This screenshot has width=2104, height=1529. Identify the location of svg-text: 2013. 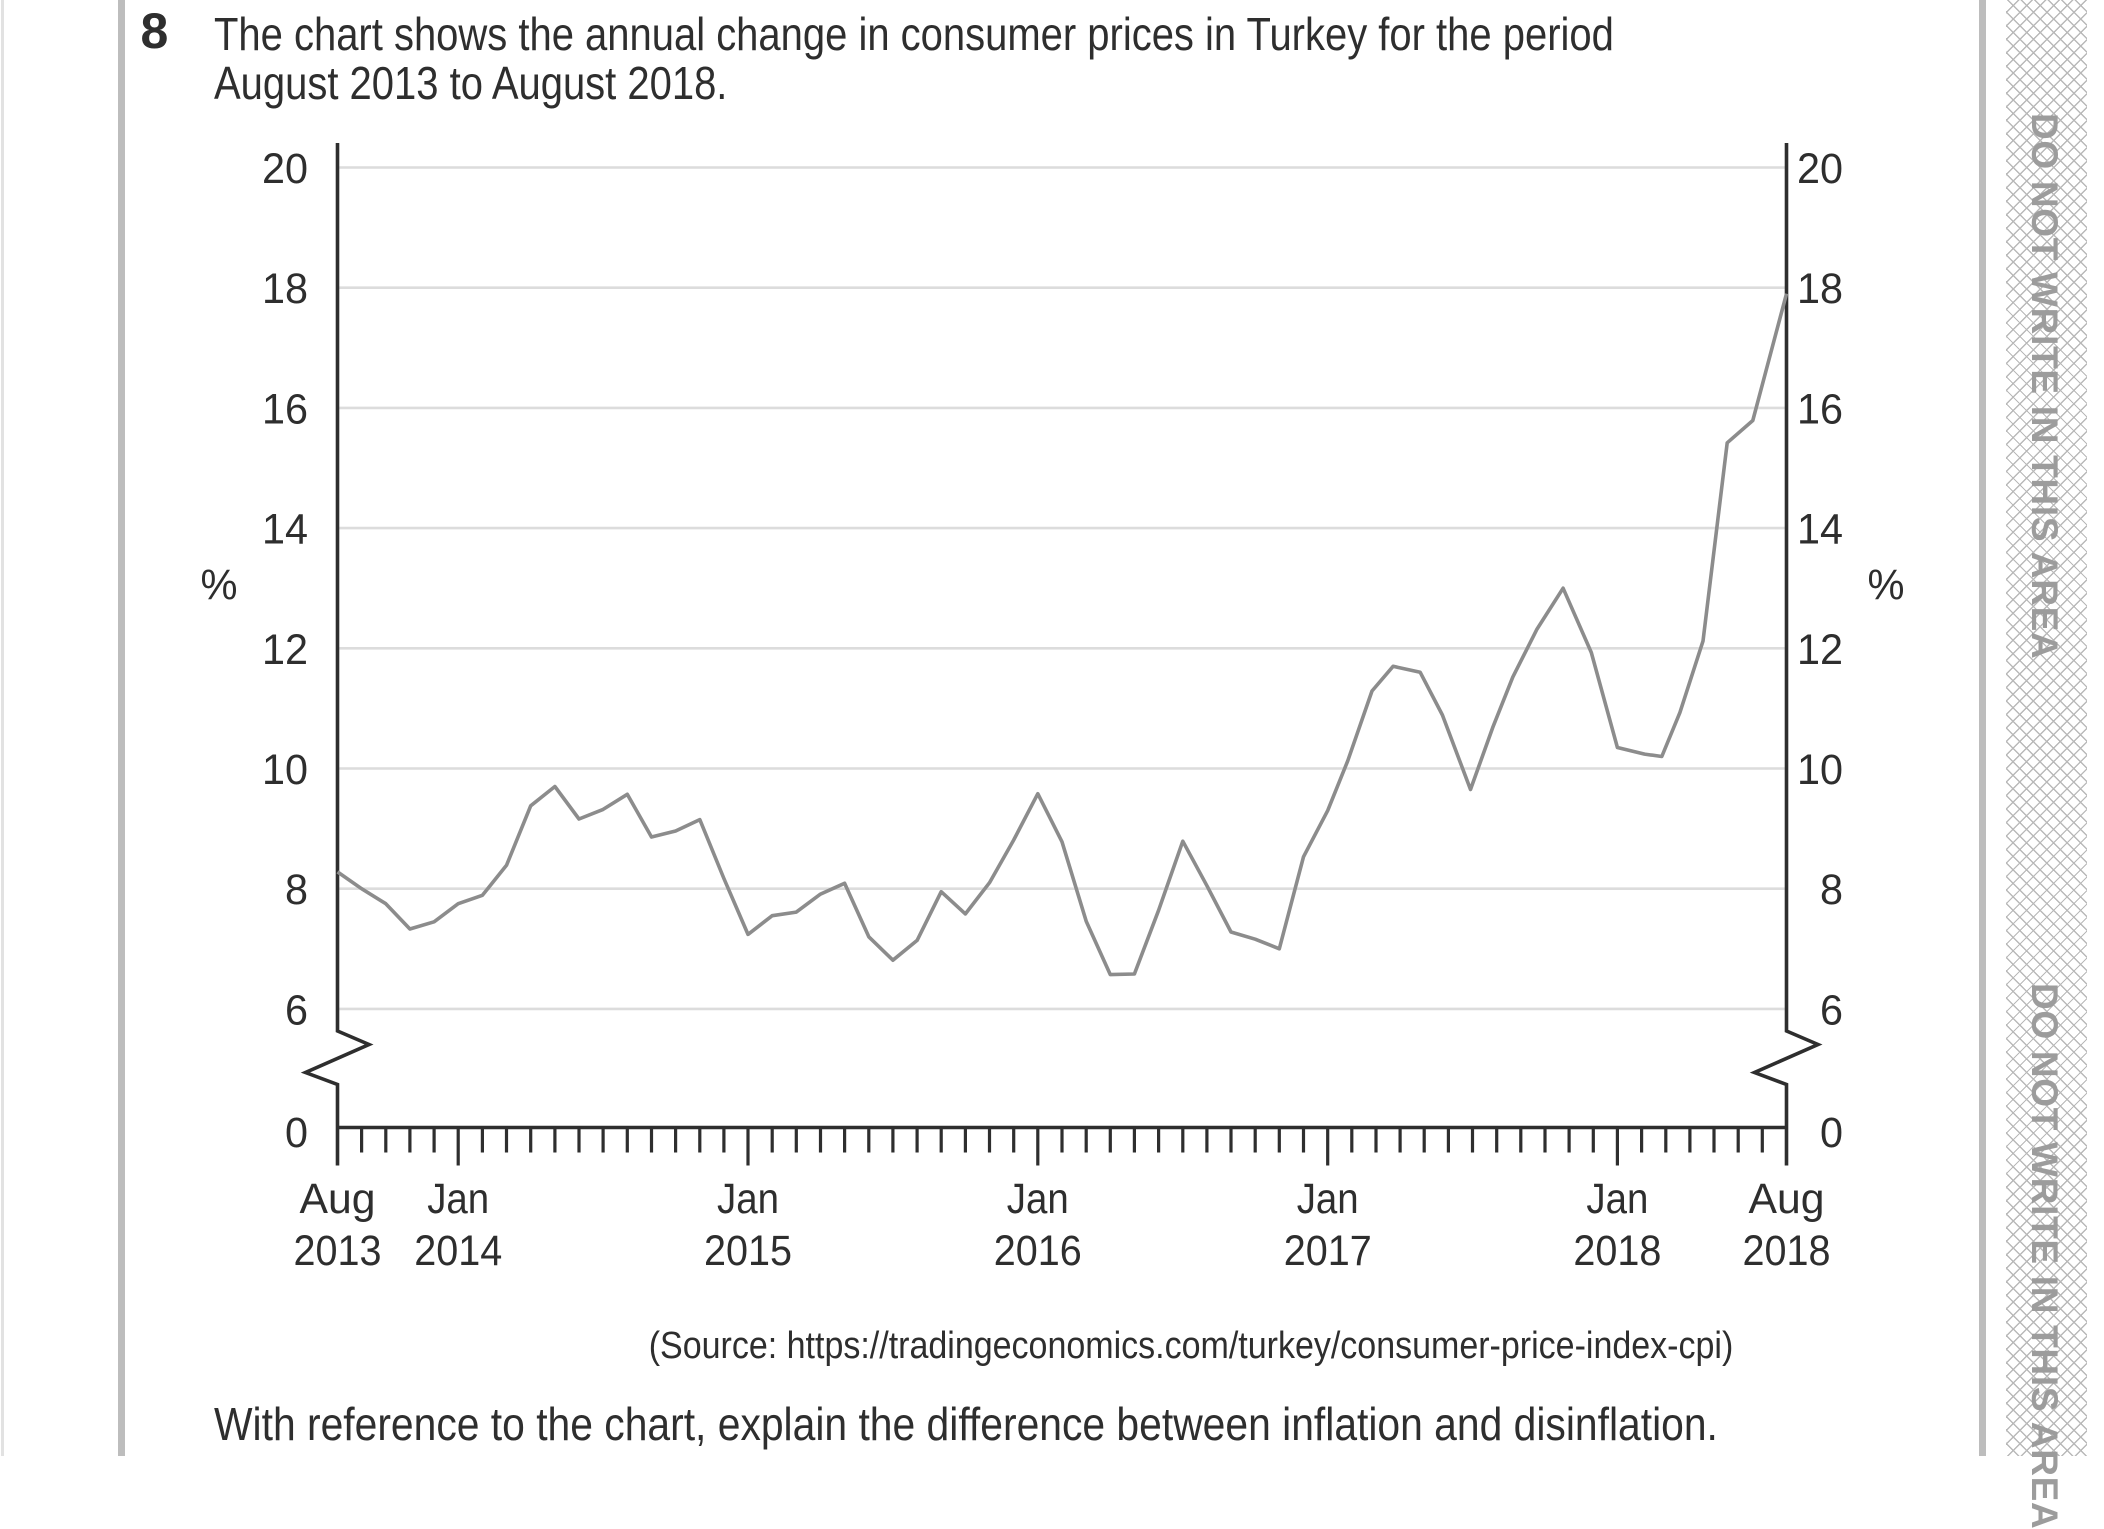
(338, 1251).